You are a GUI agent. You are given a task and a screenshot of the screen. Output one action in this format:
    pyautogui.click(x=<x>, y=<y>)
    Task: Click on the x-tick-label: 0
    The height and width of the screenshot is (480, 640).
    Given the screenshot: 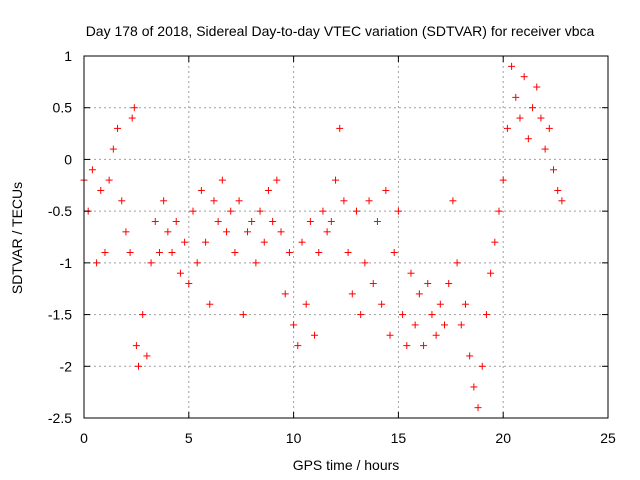 What is the action you would take?
    pyautogui.click(x=84, y=438)
    